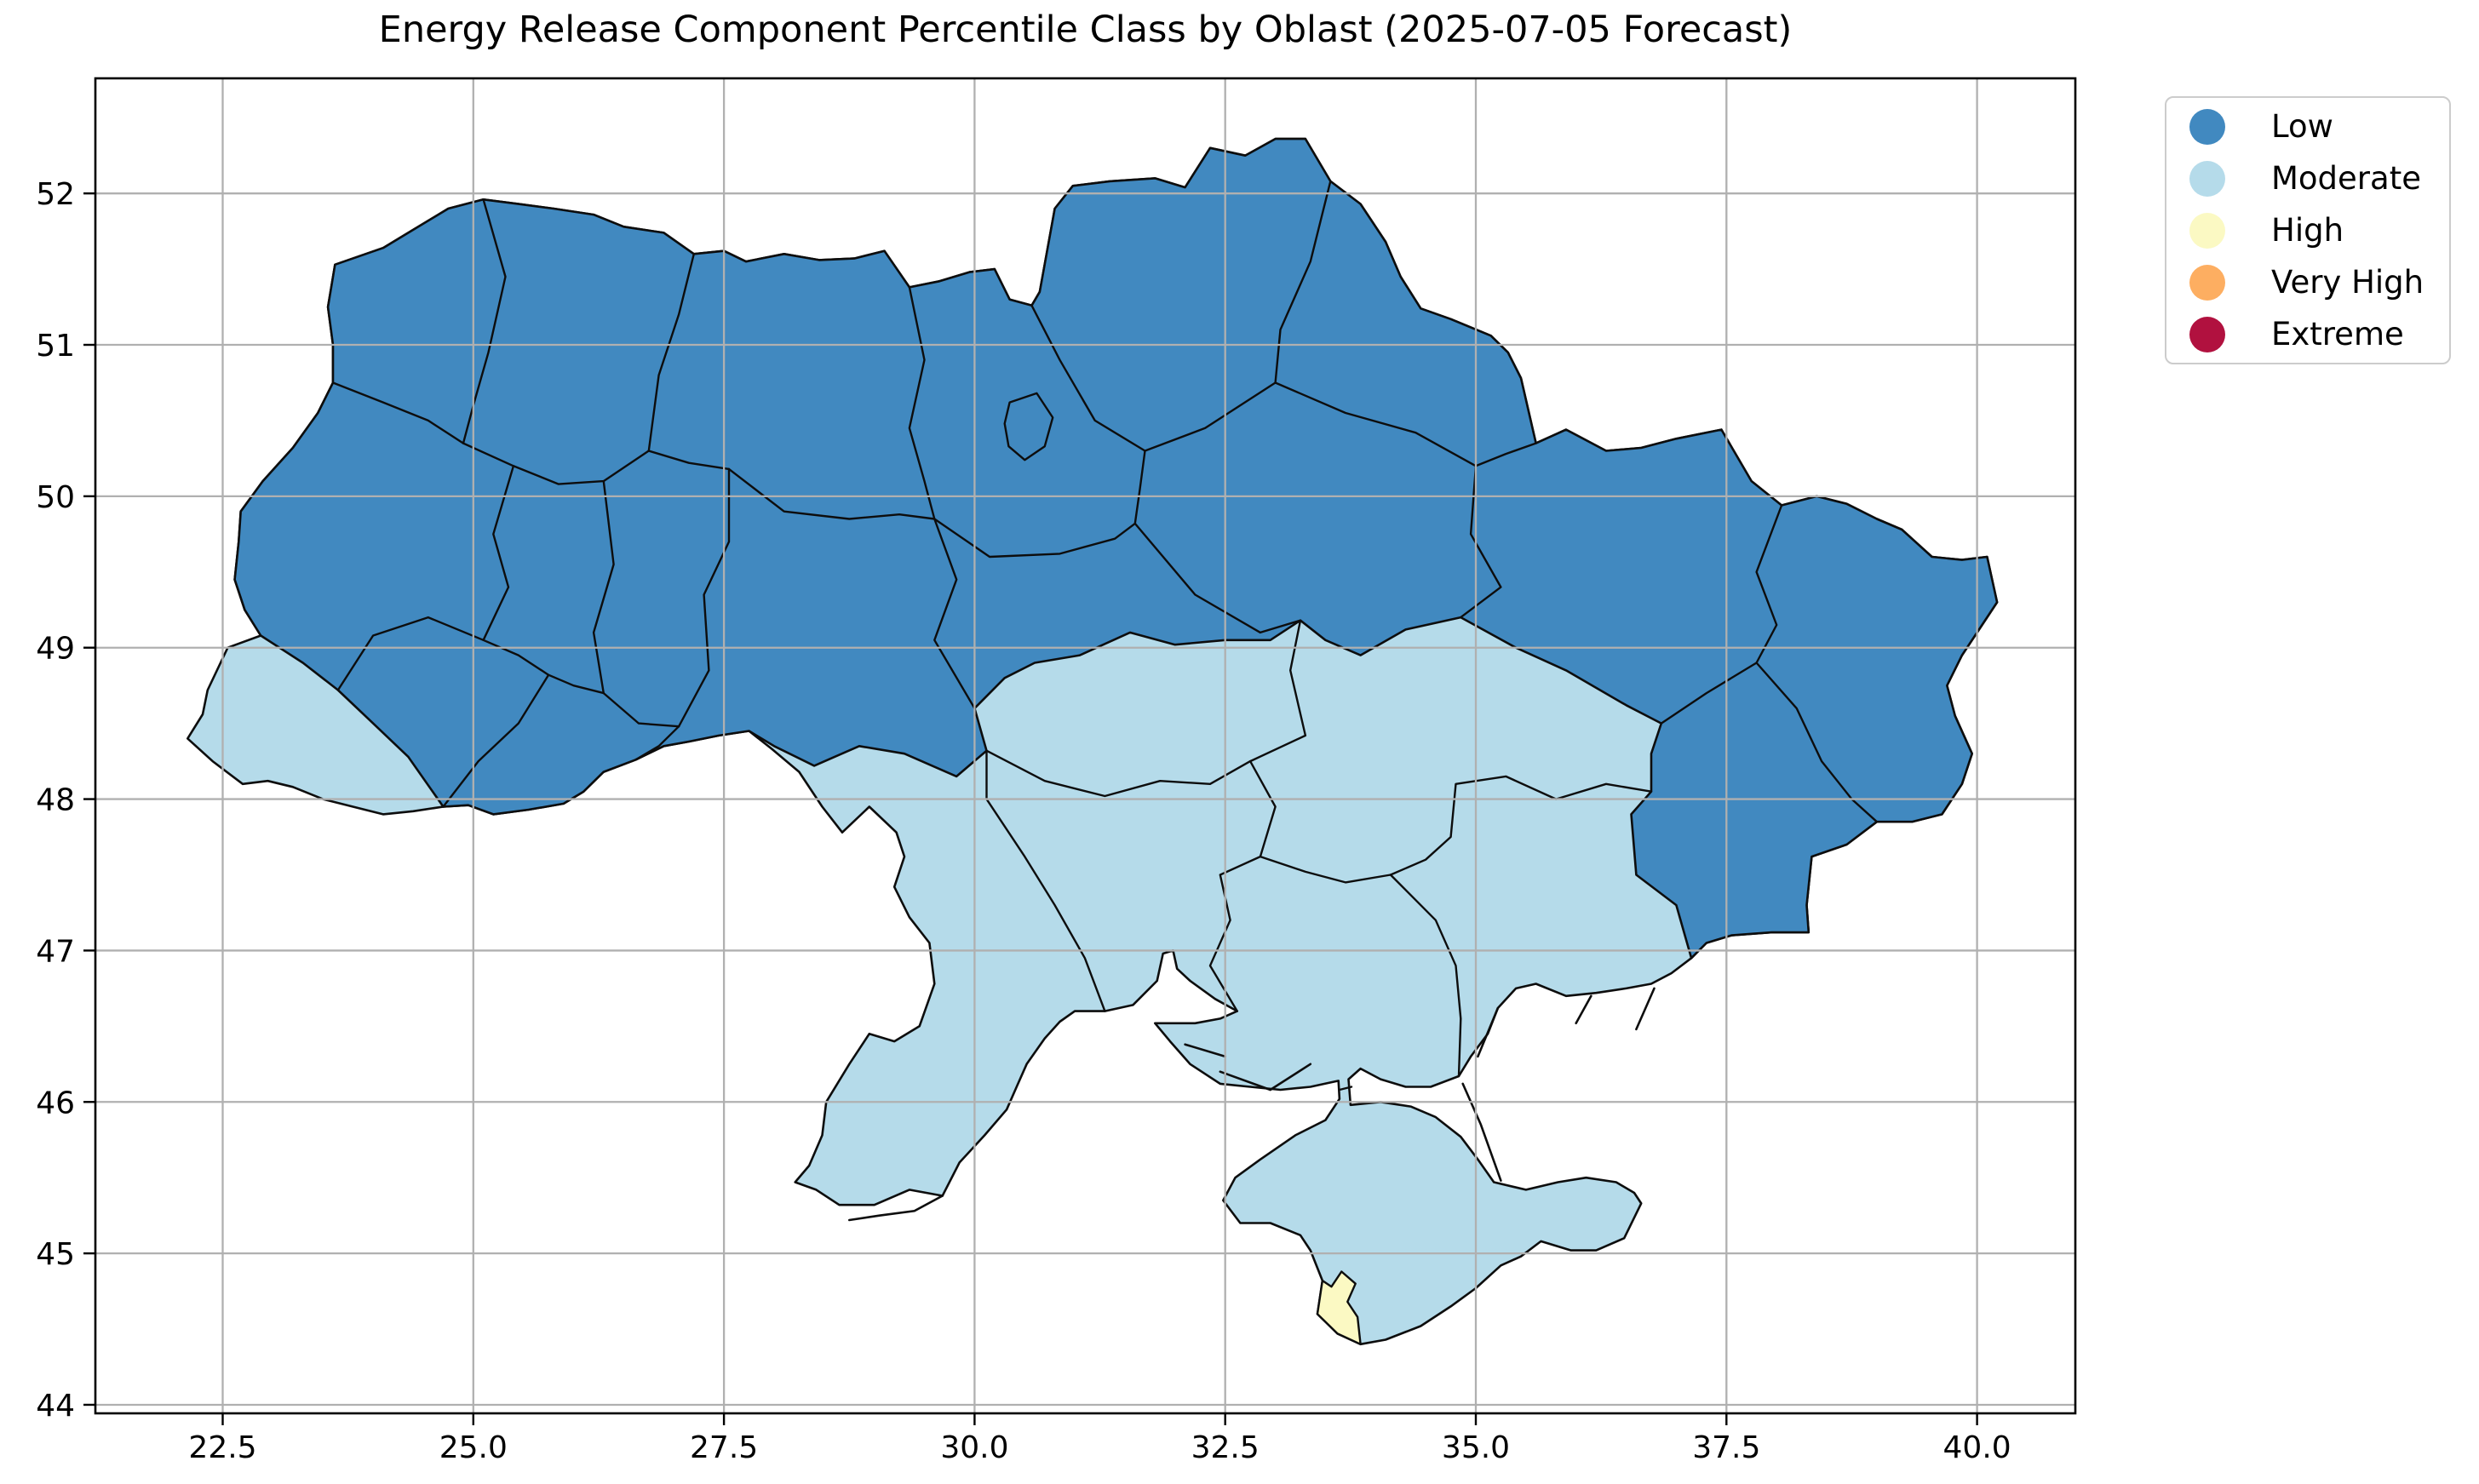  I want to click on legend: Low Moderate High Very High Extreme, so click(2308, 230).